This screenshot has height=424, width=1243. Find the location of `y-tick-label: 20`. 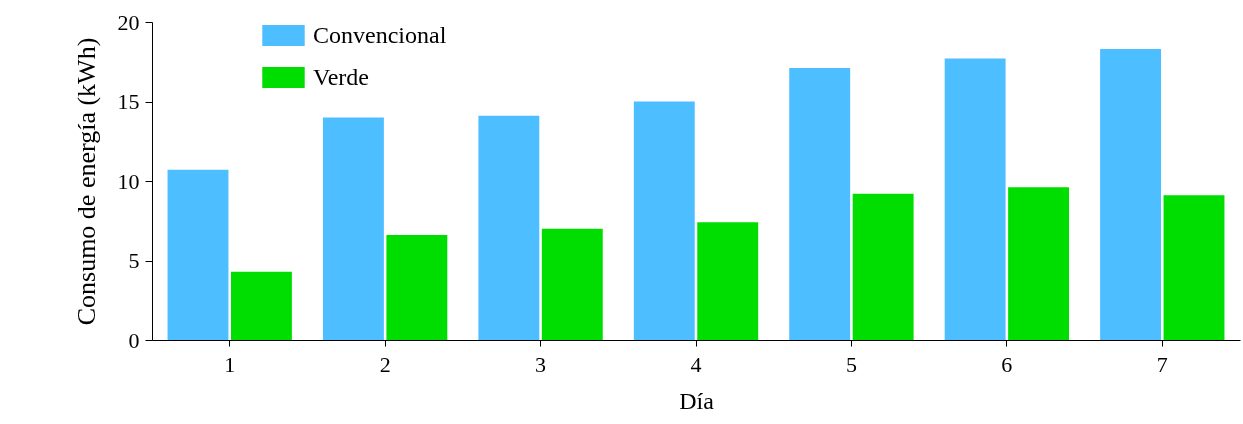

y-tick-label: 20 is located at coordinates (128, 22).